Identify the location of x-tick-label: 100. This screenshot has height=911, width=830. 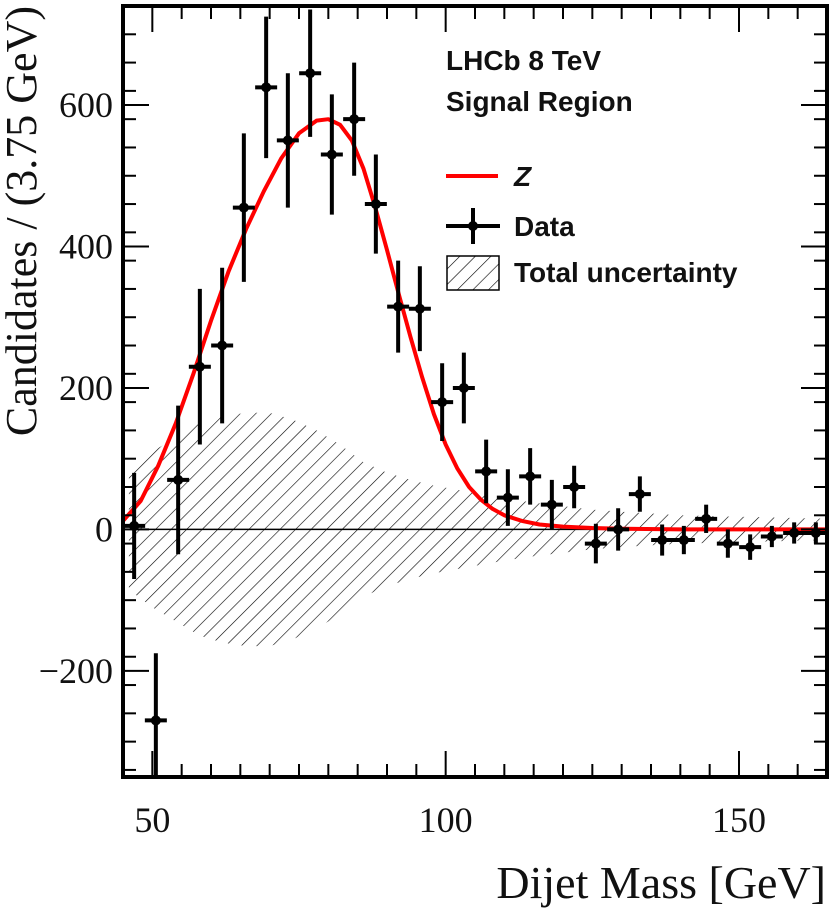
(446, 820).